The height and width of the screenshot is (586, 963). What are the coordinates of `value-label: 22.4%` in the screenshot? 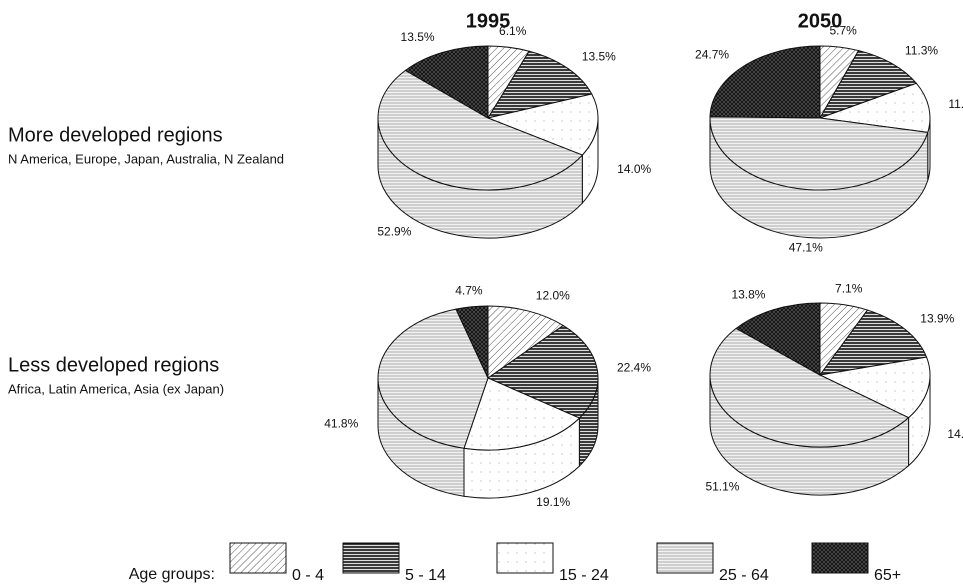 It's located at (634, 367).